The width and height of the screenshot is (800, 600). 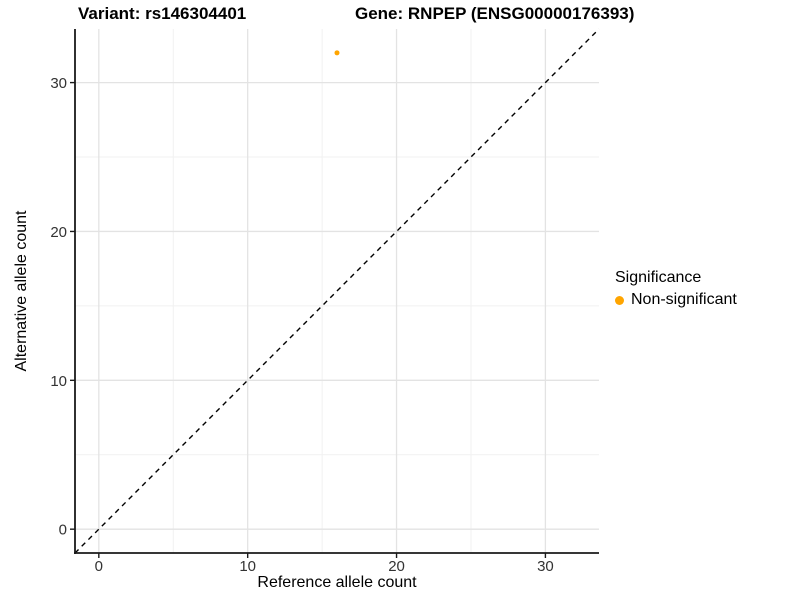 What do you see at coordinates (162, 13) in the screenshot?
I see `variant-title: Variant: rs146304401` at bounding box center [162, 13].